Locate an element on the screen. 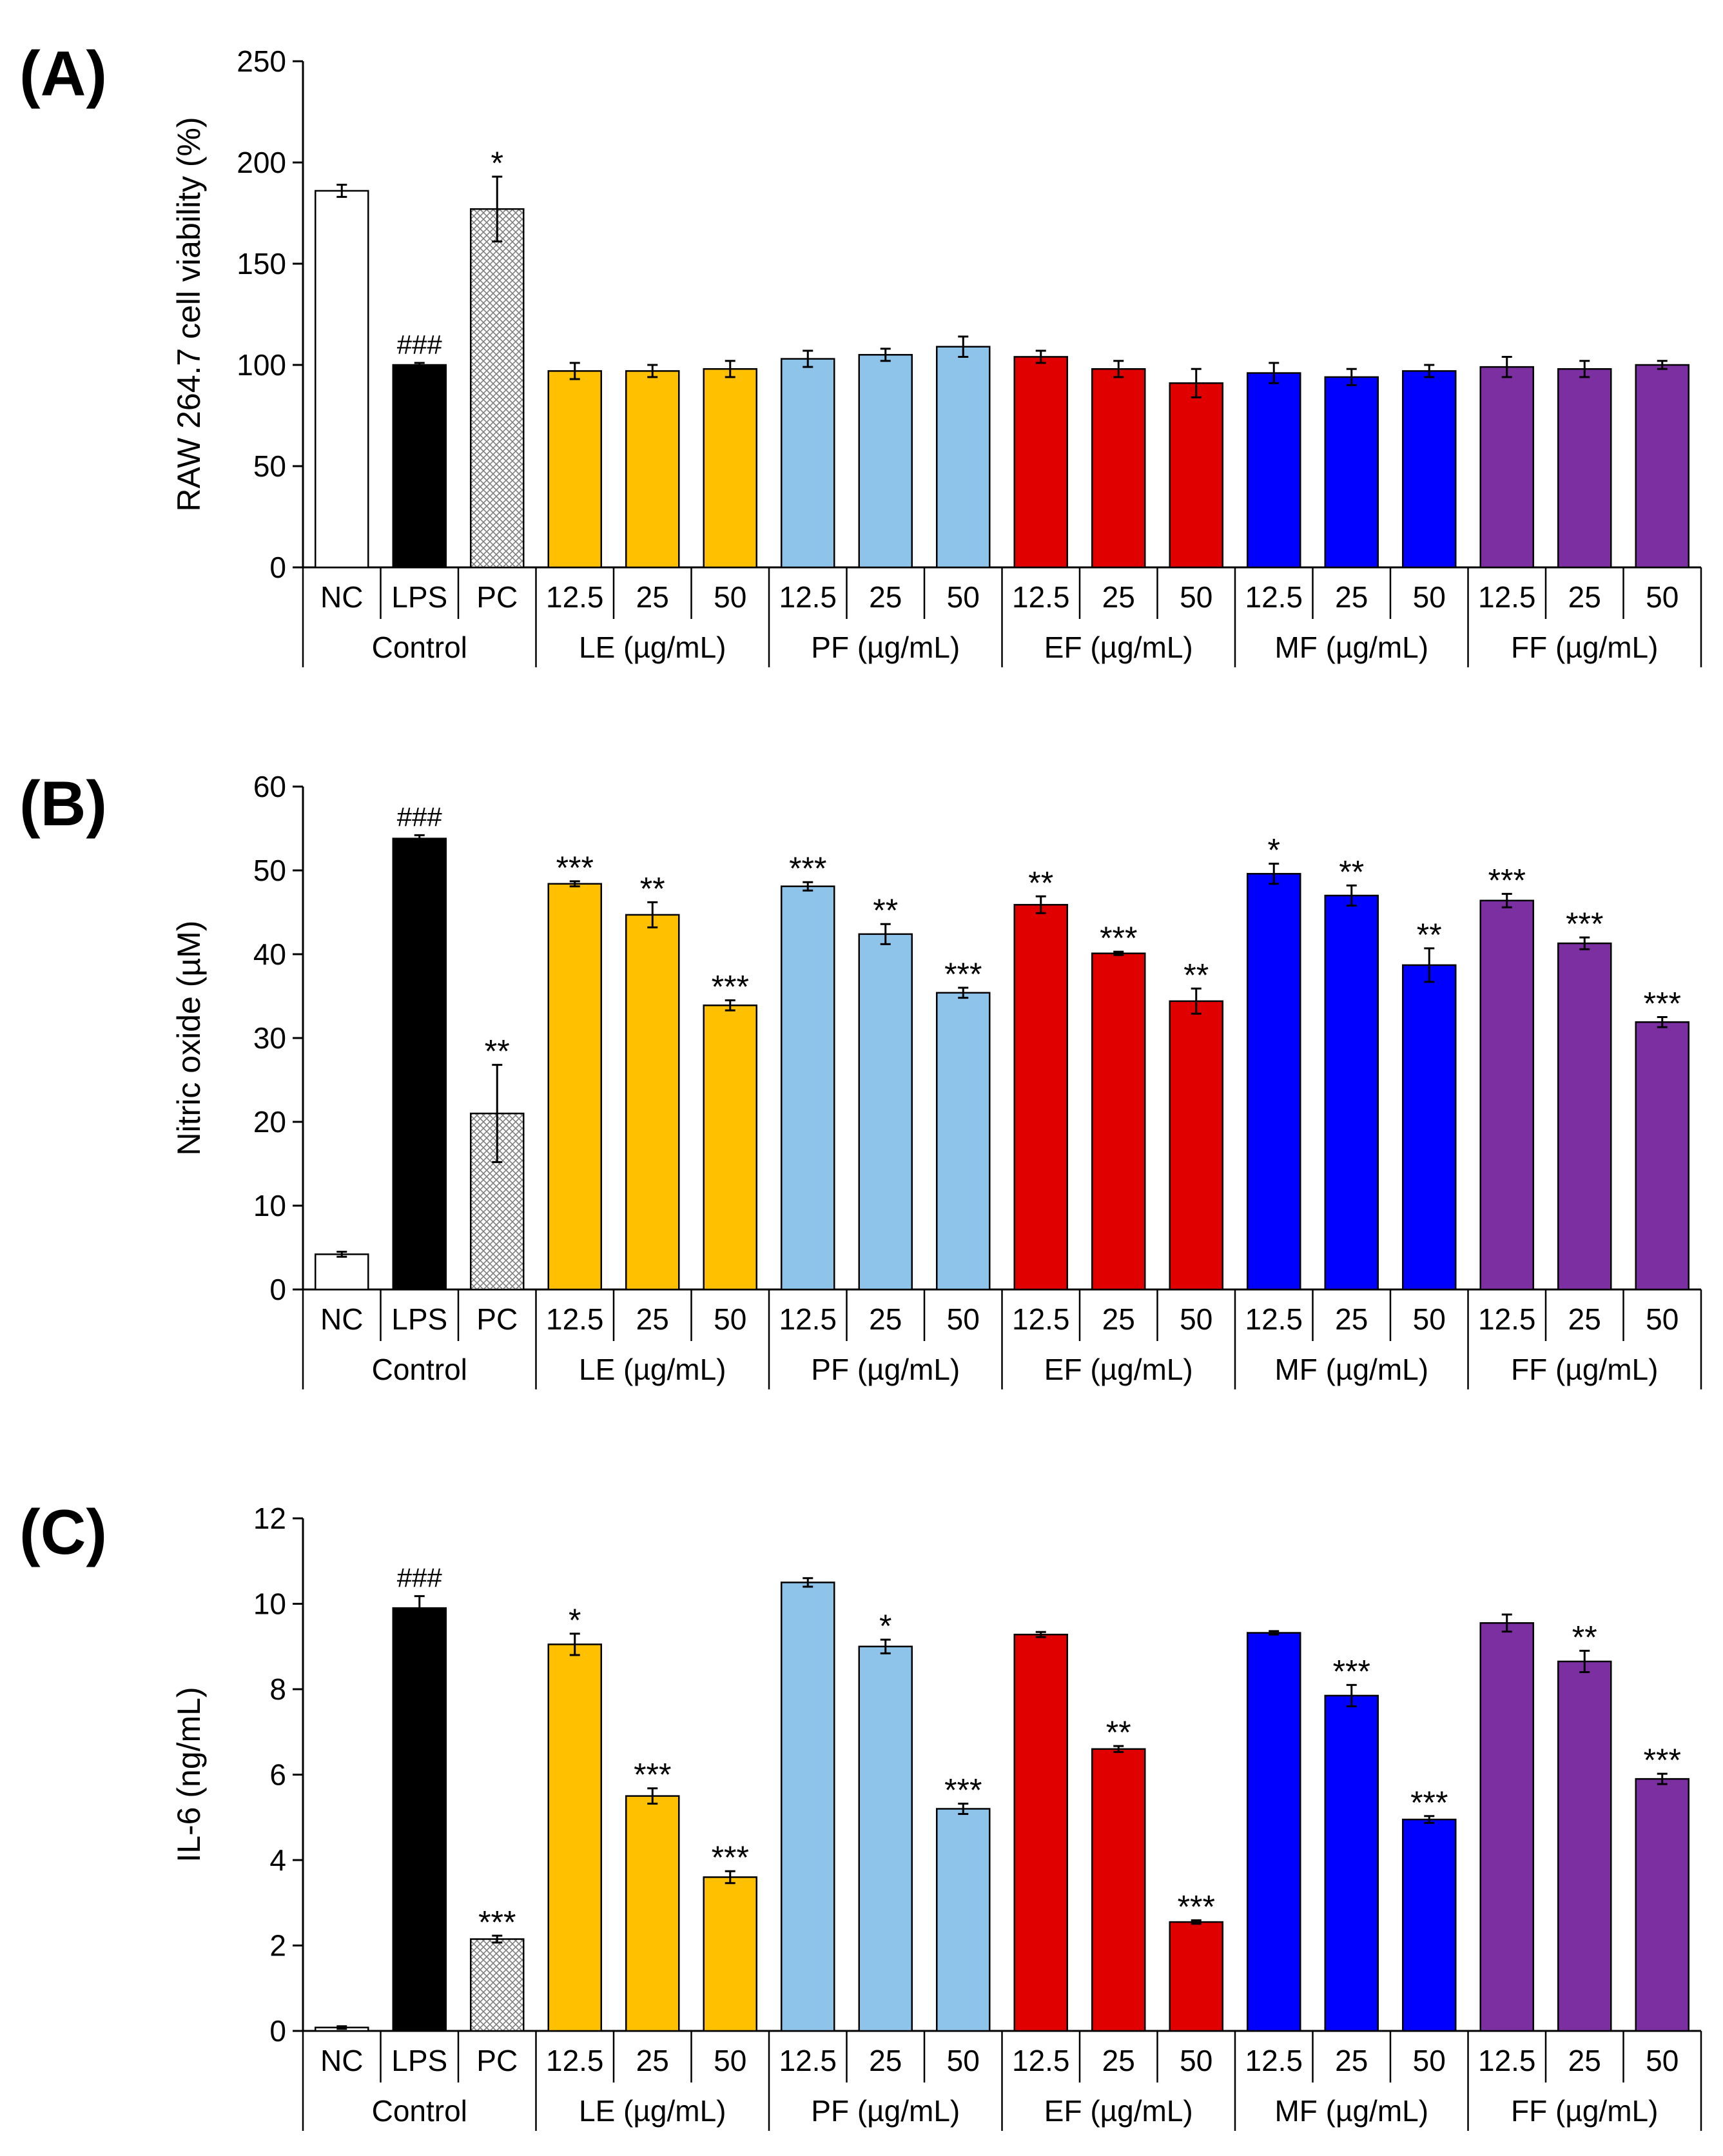 The width and height of the screenshot is (1723, 2156). y-tick-label: 12 is located at coordinates (269, 1518).